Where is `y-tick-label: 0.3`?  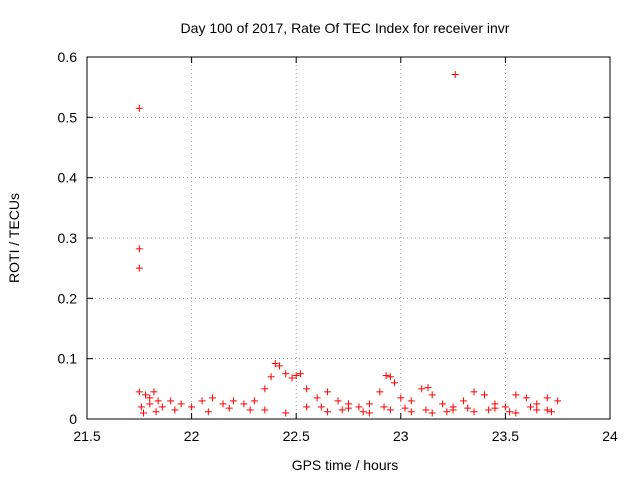 y-tick-label: 0.3 is located at coordinates (68, 238).